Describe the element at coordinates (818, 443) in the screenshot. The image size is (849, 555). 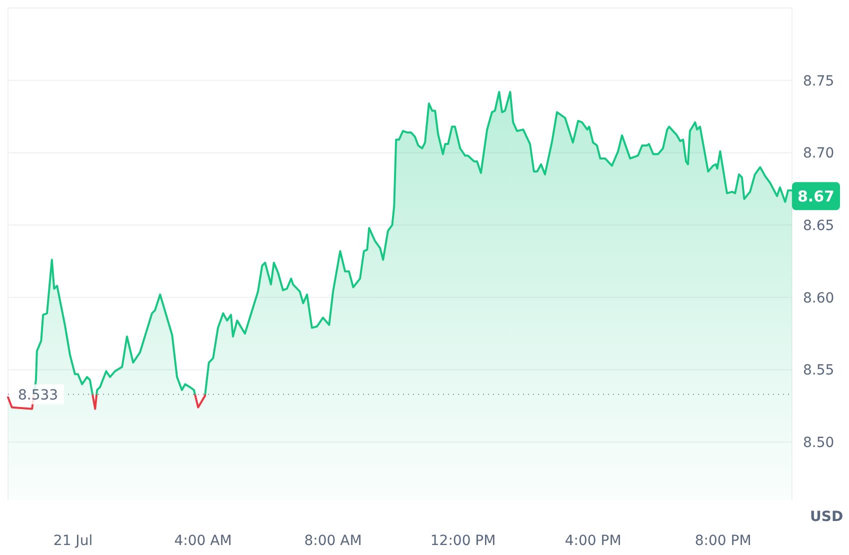
I see `y-tick-label: 8.50` at that location.